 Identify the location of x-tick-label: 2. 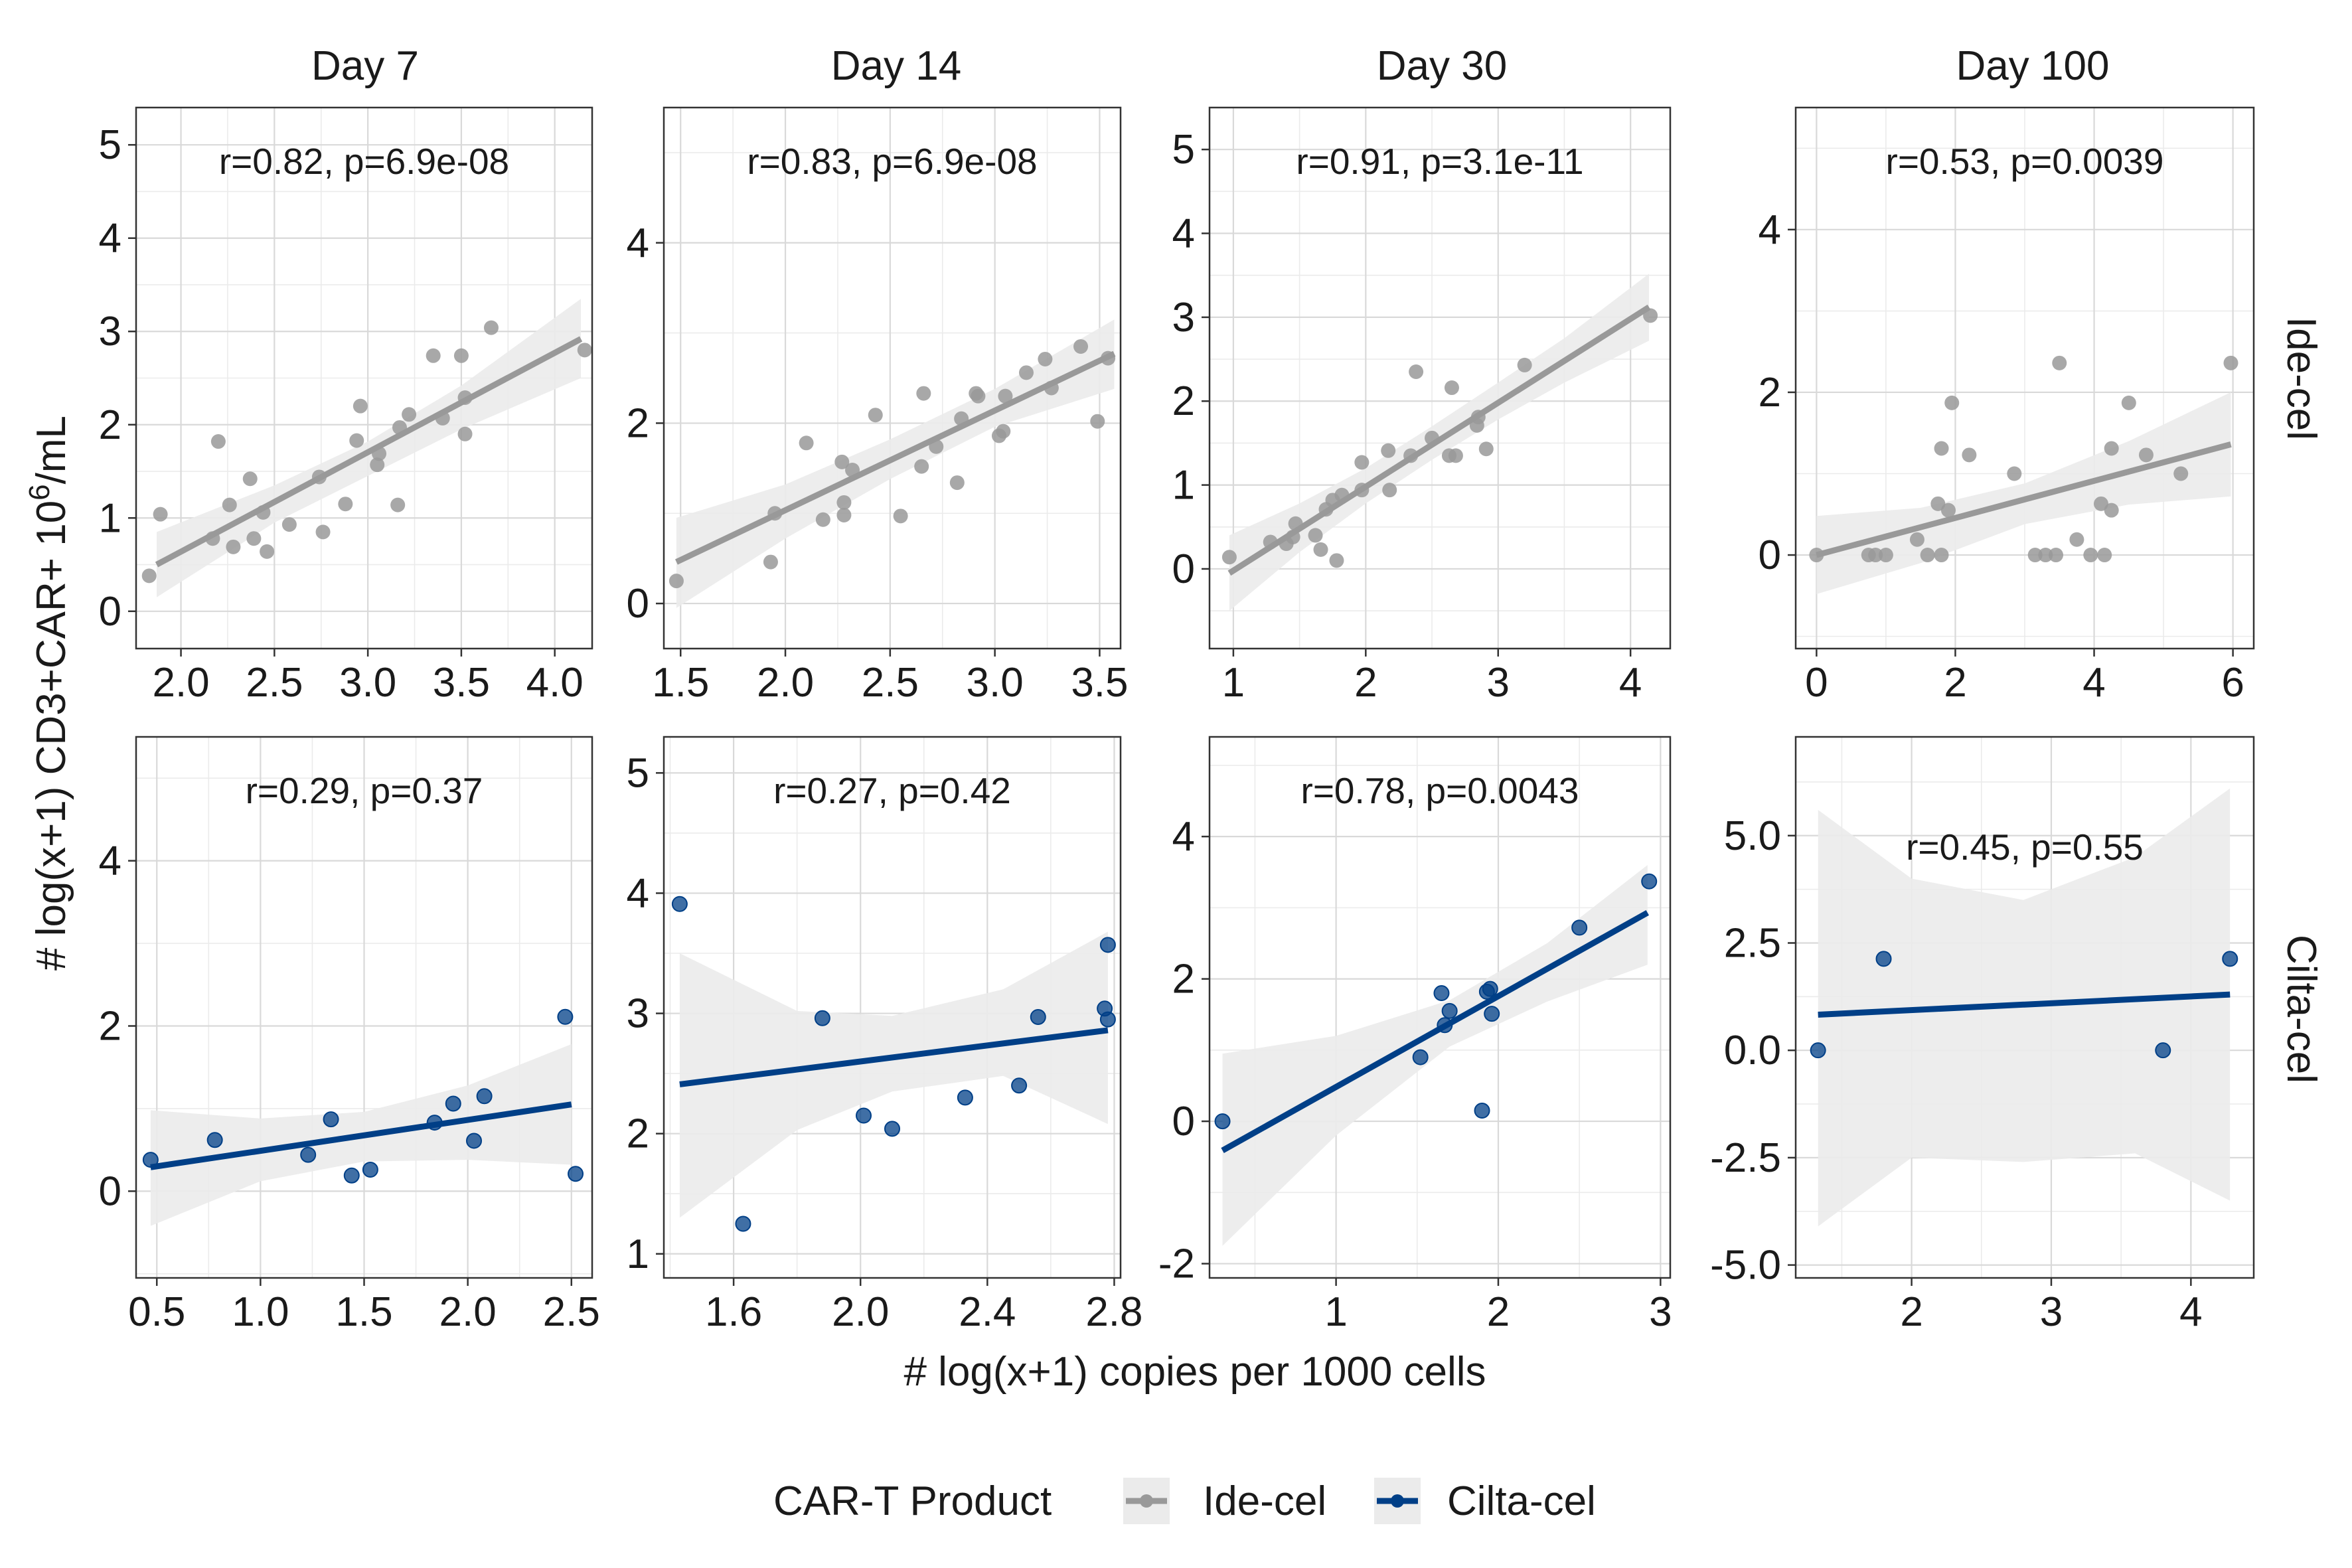
(1499, 1312).